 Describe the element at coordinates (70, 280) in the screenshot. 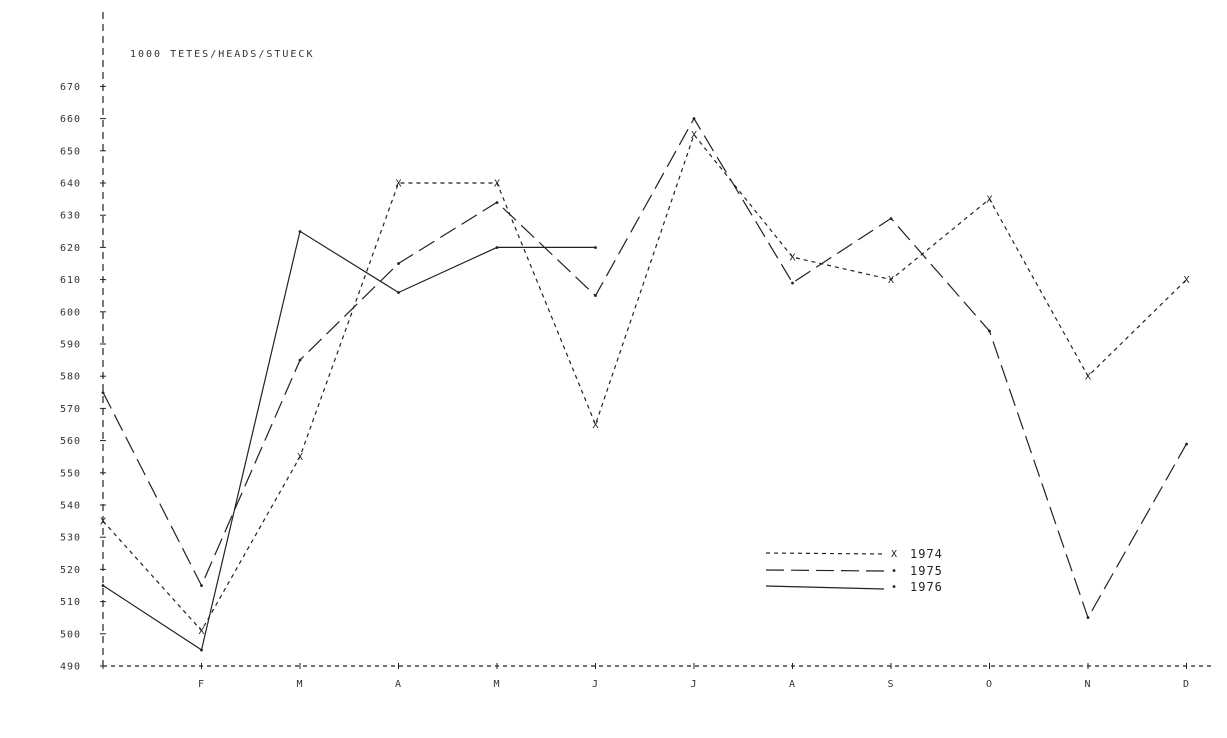

I see `y-tick-label: 610` at that location.